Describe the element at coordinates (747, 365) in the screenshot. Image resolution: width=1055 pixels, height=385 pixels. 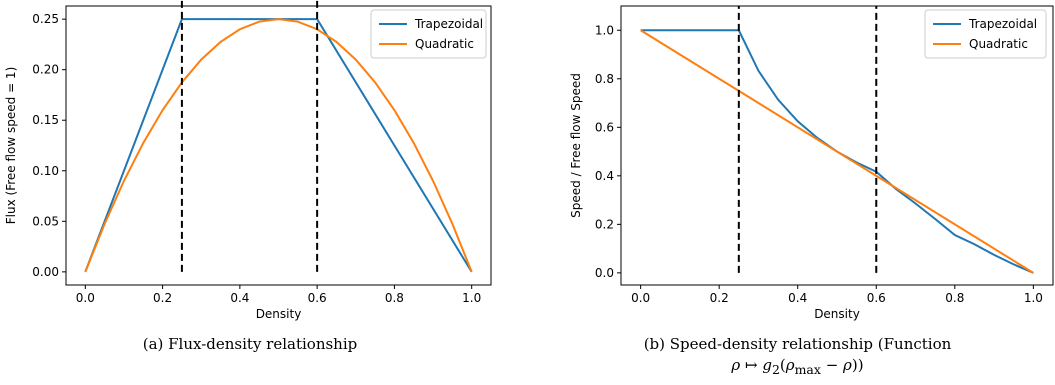
I see `caption-math-prefix: ρ ↦` at that location.